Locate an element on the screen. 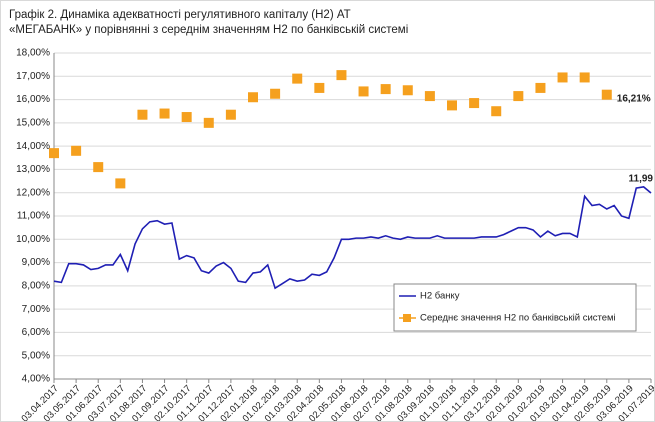 This screenshot has width=655, height=422. legend-label: Н2 банку is located at coordinates (440, 296).